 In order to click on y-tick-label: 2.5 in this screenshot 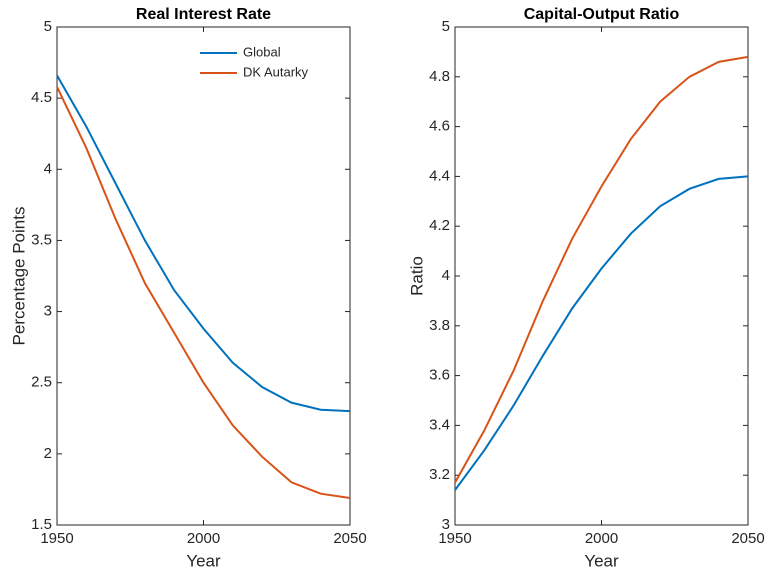, I will do `click(41, 382)`.